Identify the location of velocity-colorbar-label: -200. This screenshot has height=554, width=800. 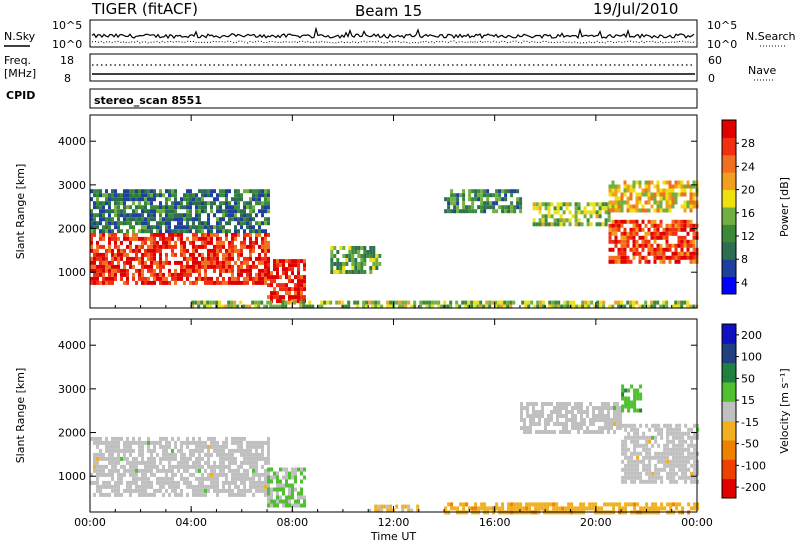
(753, 487).